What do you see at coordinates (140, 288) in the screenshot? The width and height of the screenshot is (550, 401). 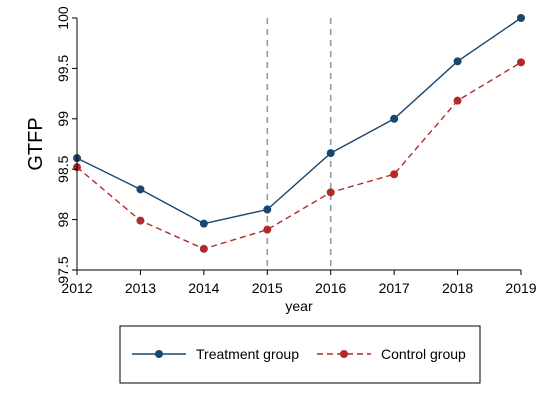 I see `x-tick-label: 2013` at bounding box center [140, 288].